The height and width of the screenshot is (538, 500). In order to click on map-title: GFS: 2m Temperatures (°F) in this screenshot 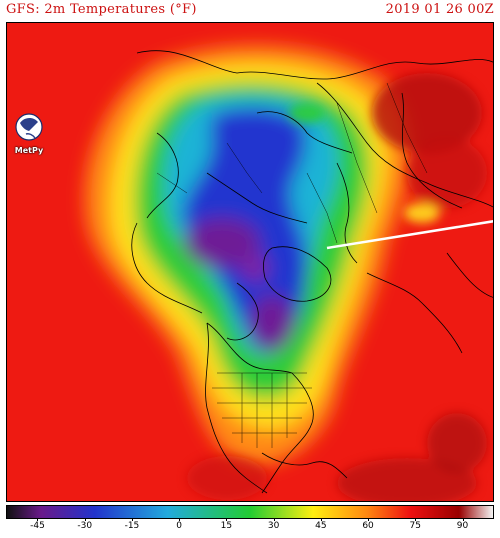, I will do `click(101, 9)`.